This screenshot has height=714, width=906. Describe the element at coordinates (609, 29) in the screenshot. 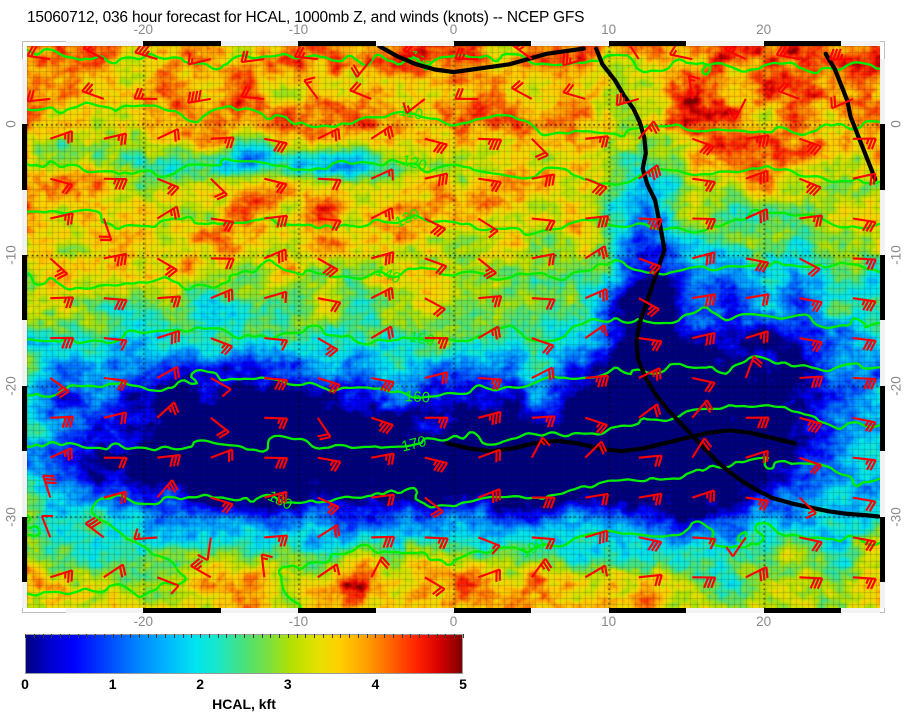

I see `x-tick-top-3: 10` at that location.